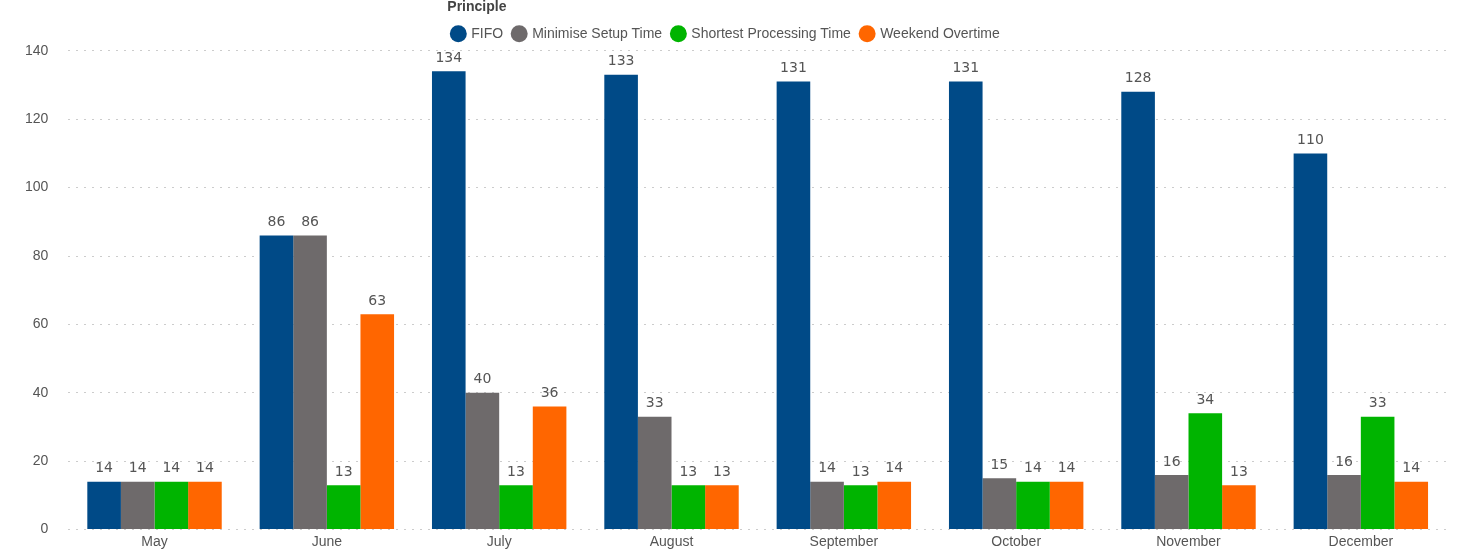 The width and height of the screenshot is (1467, 558). What do you see at coordinates (449, 56) in the screenshot?
I see `data-label: 134` at bounding box center [449, 56].